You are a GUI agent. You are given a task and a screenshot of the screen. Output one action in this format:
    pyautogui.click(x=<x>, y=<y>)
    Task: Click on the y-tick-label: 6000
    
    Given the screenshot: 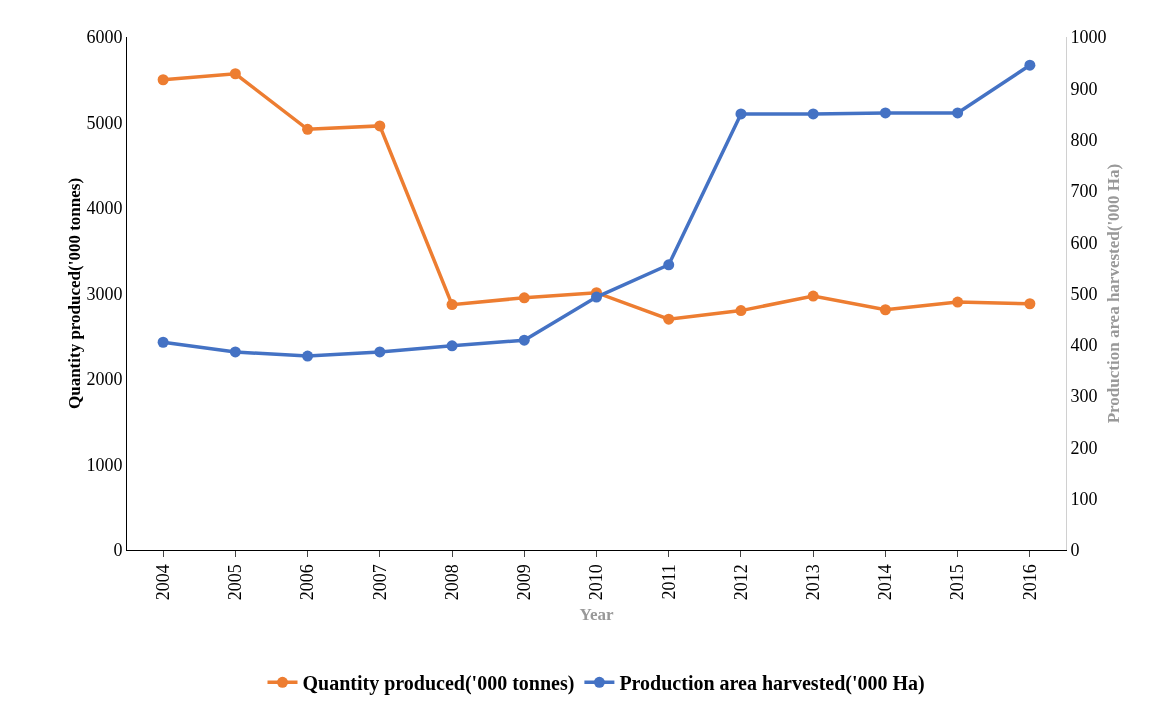 What is the action you would take?
    pyautogui.click(x=104, y=37)
    